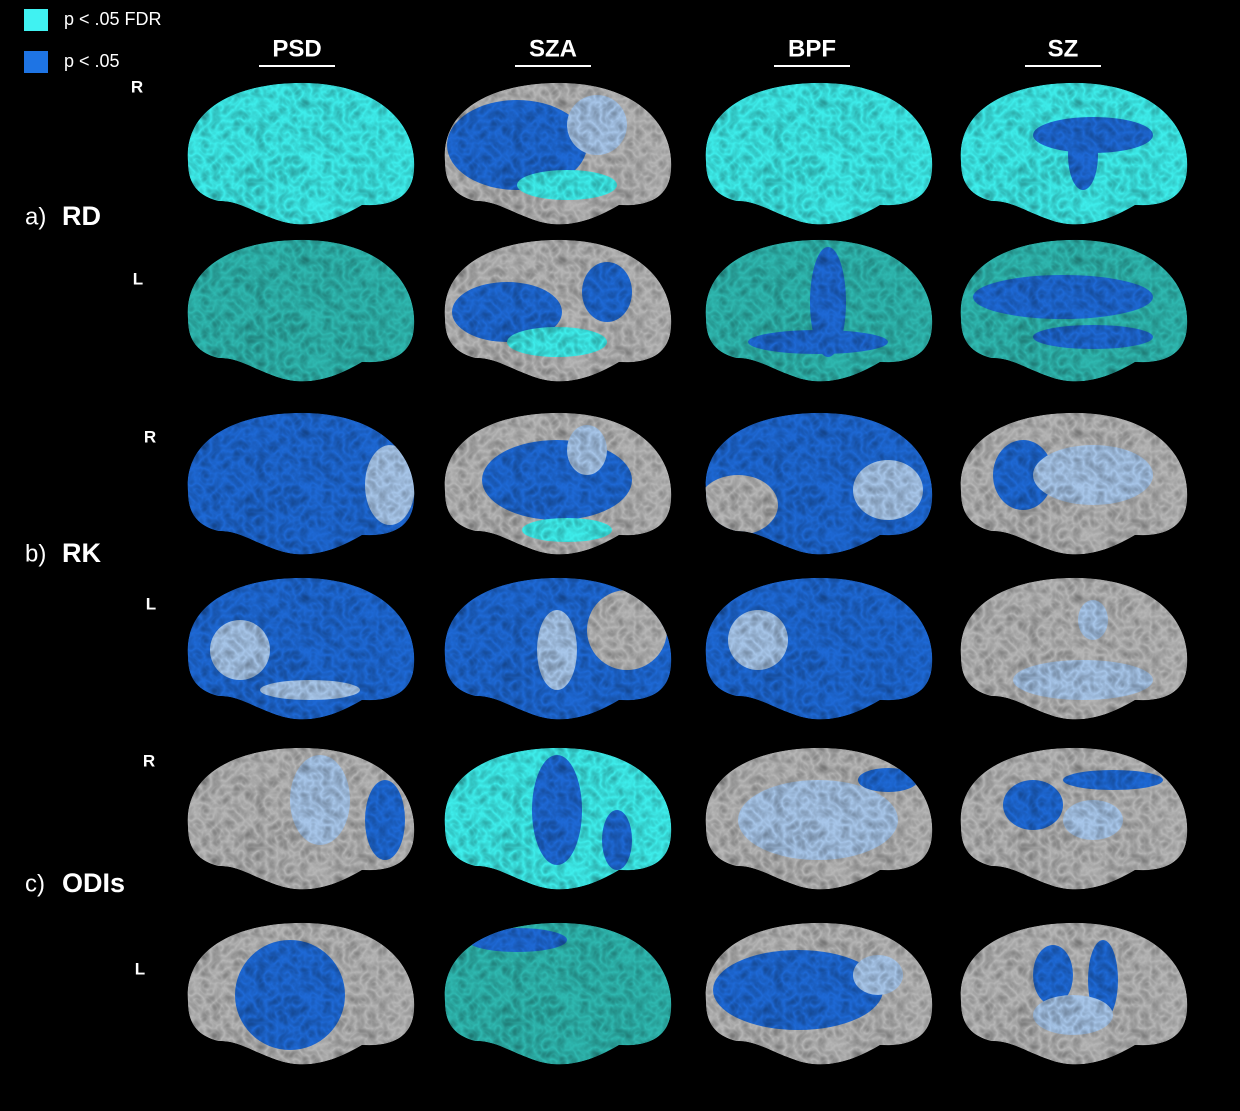  What do you see at coordinates (113, 19) in the screenshot?
I see `legend-label: p < .05 FDR` at bounding box center [113, 19].